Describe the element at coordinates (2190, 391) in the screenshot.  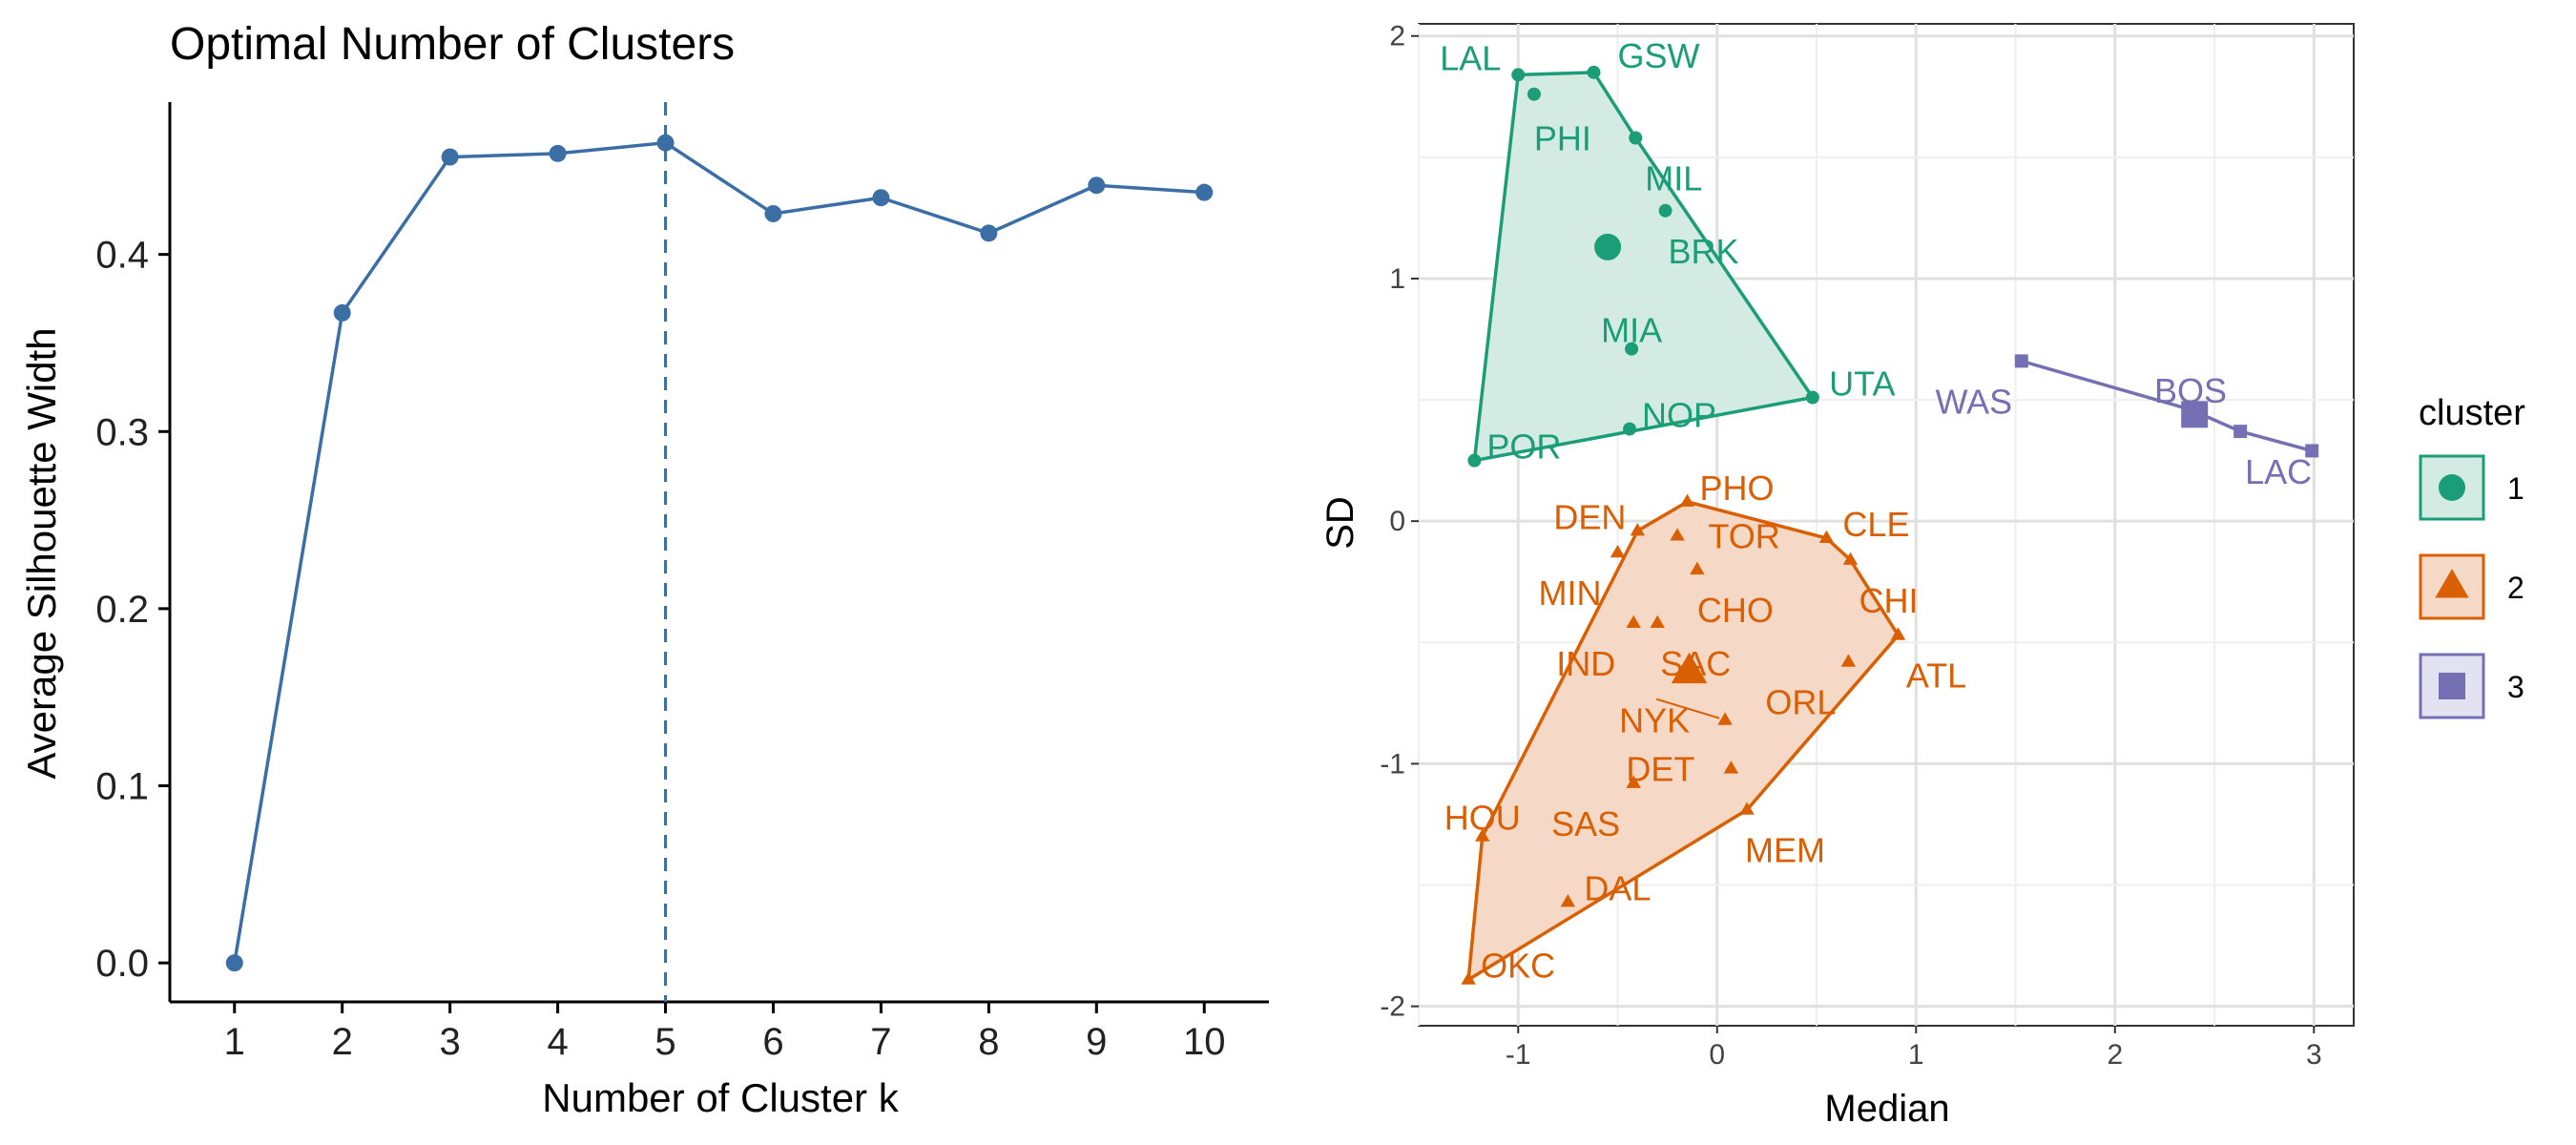
I see `point-label-bos: BOS` at that location.